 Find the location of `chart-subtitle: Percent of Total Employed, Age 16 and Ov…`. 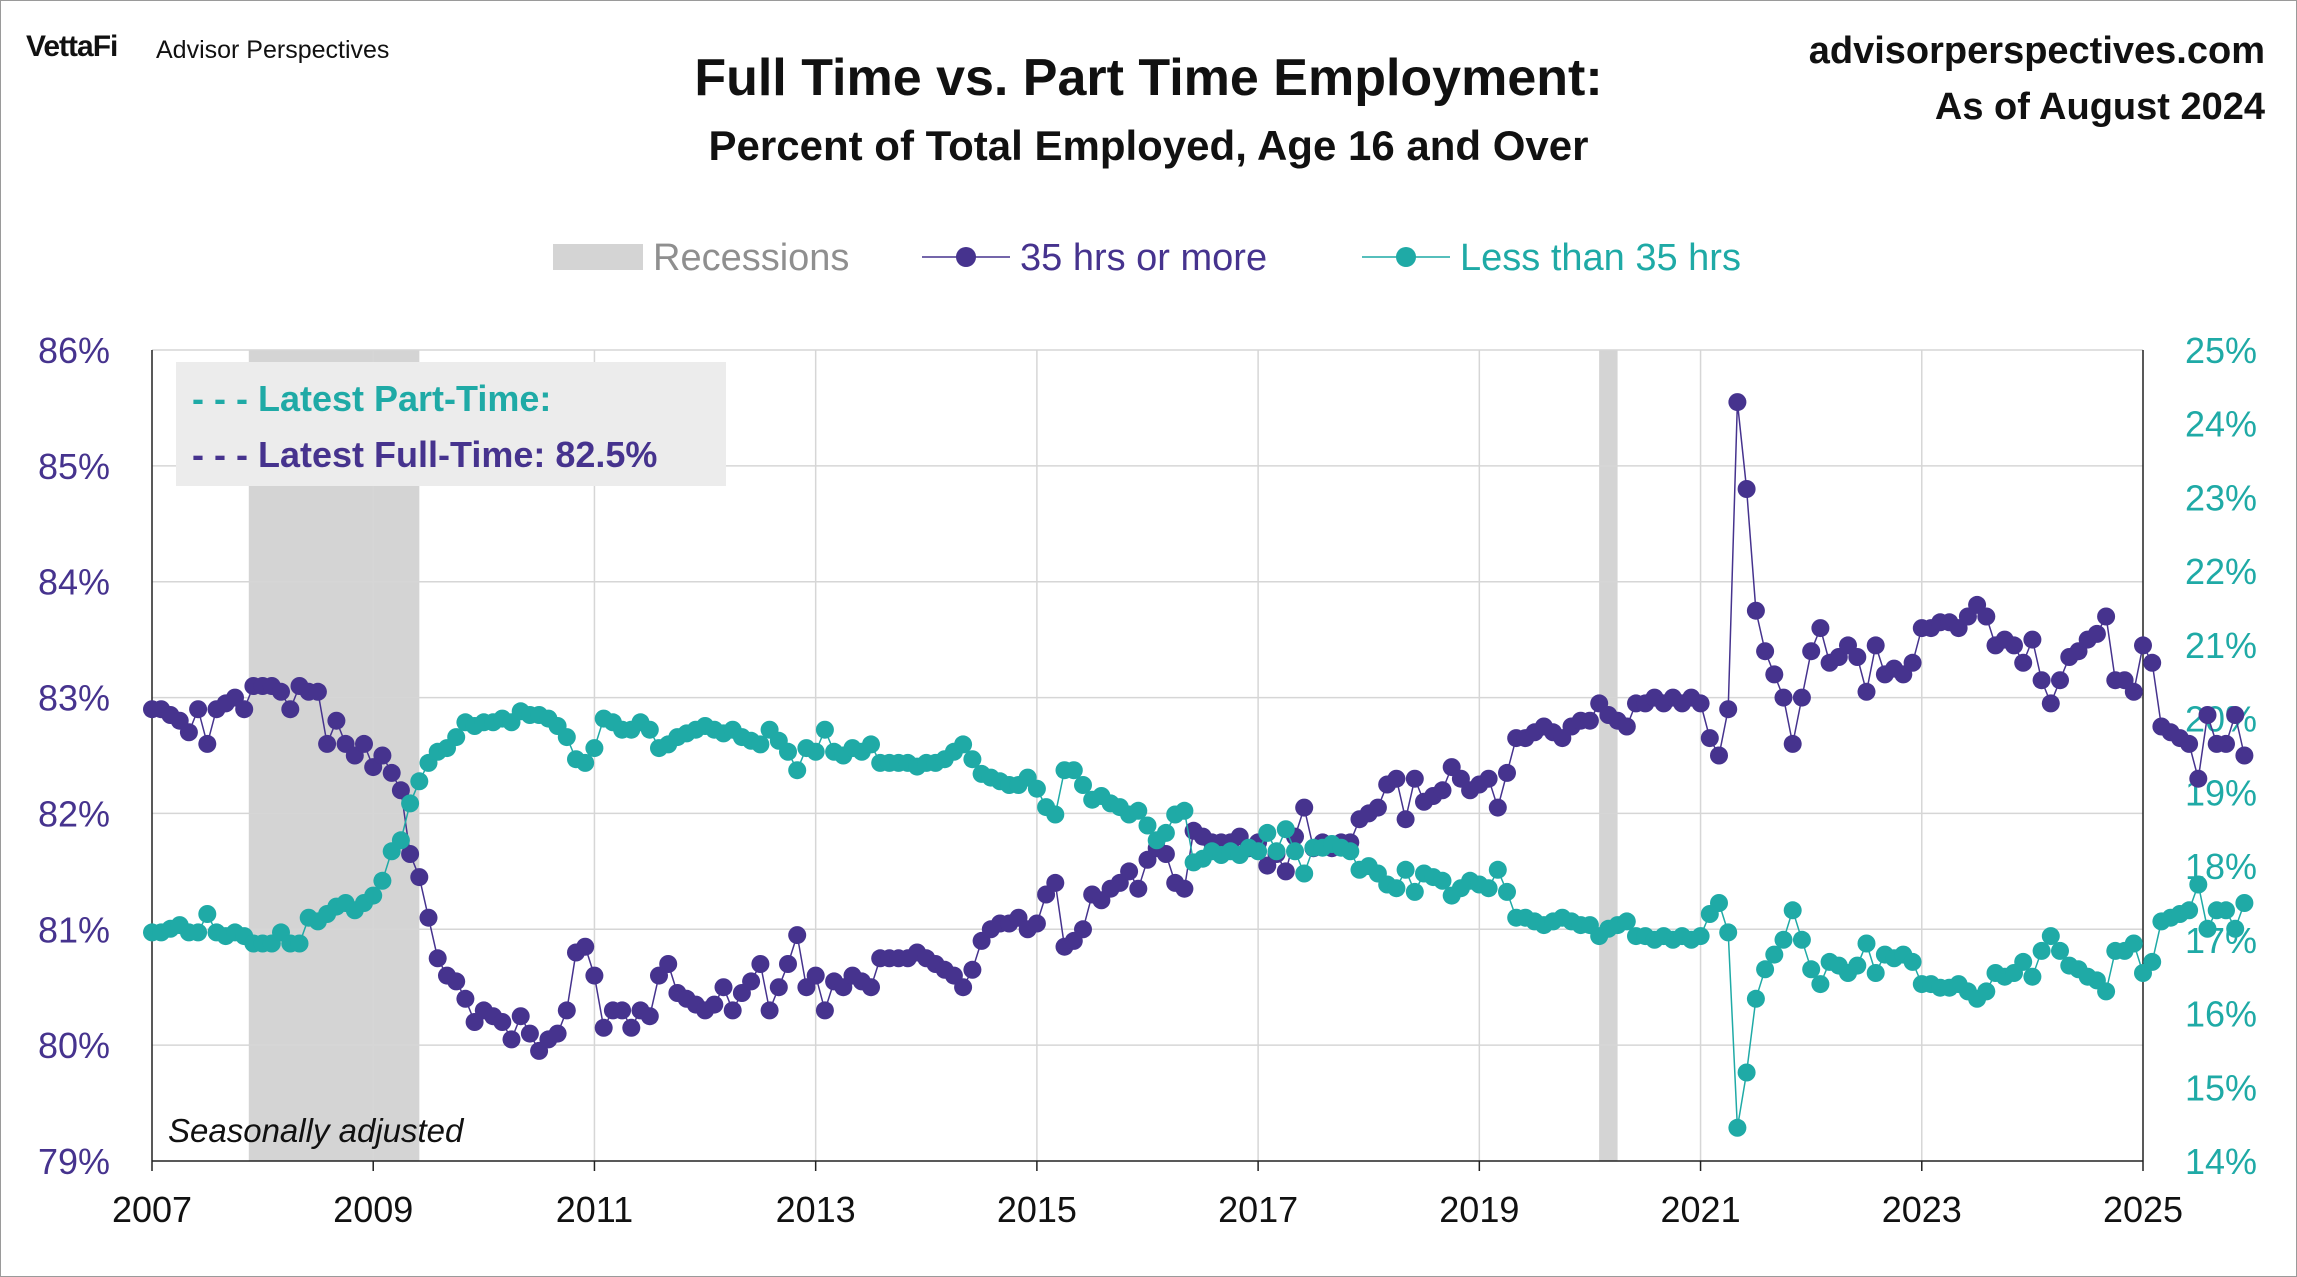

chart-subtitle: Percent of Total Employed, Age 16 and Ov… is located at coordinates (1148, 145).